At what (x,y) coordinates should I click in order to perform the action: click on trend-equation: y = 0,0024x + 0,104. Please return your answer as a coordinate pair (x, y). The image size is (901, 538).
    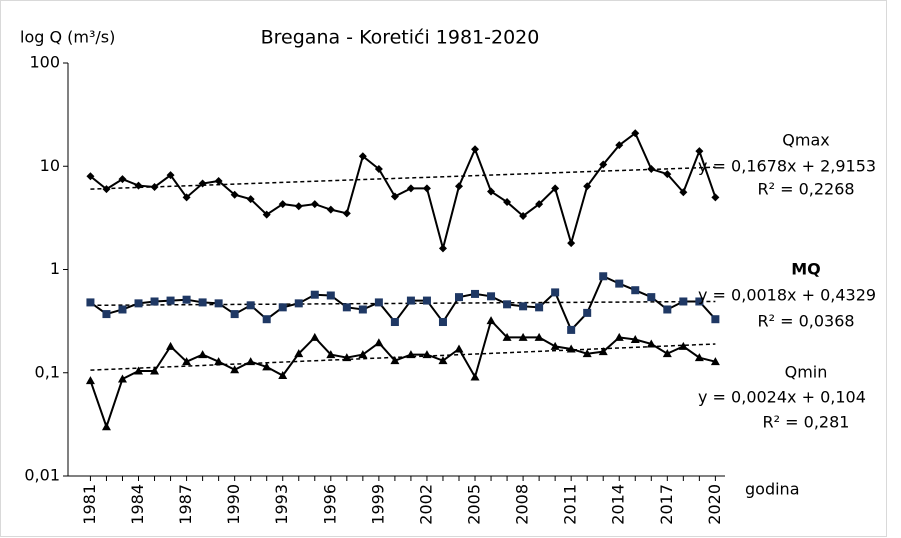
    Looking at the image, I should click on (782, 397).